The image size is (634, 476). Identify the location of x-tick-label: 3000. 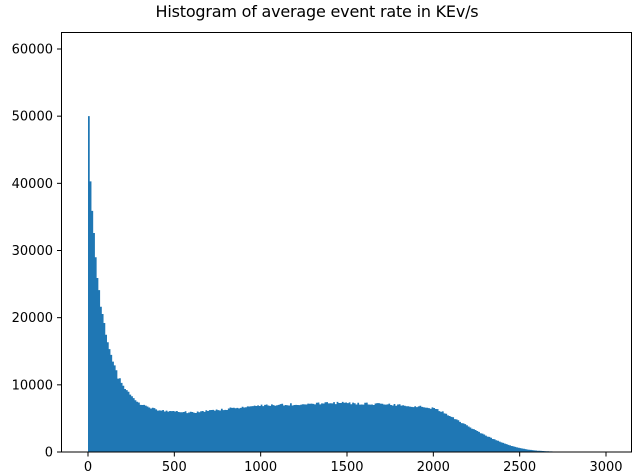
(605, 467).